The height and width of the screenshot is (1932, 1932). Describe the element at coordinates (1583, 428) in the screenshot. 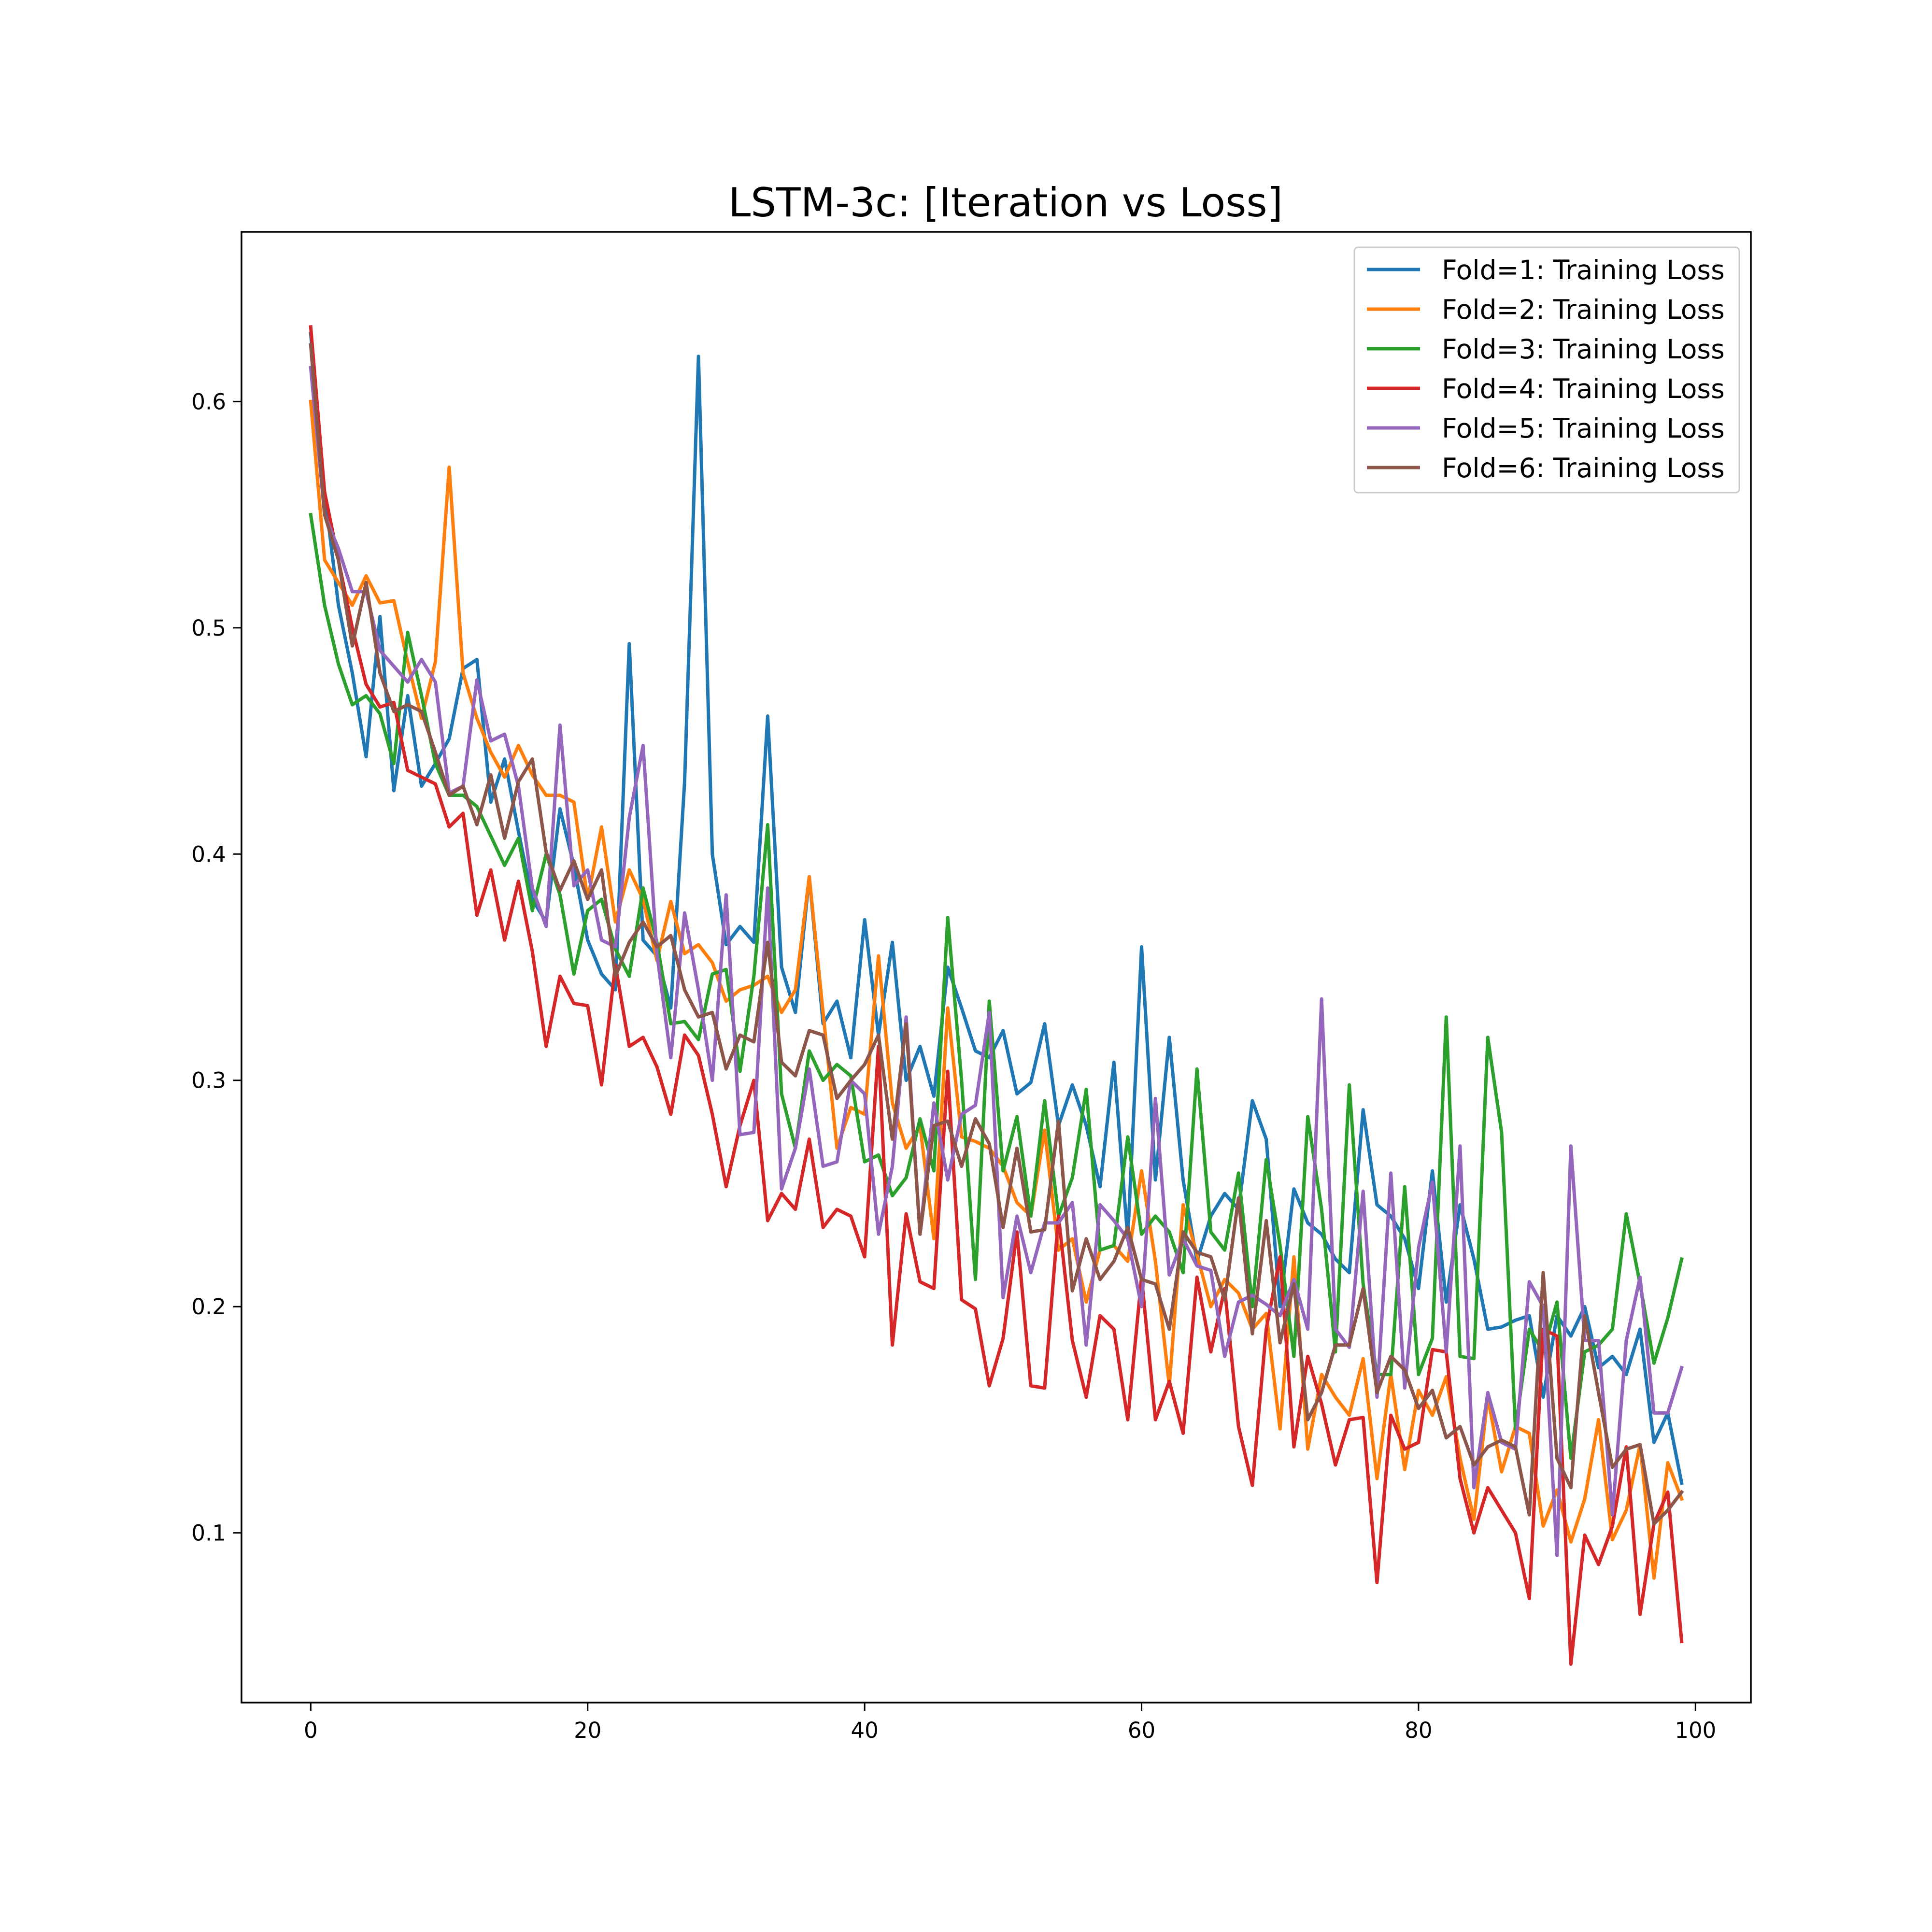

I see `legend-label-fold-5: Fold=5: Training Loss` at that location.